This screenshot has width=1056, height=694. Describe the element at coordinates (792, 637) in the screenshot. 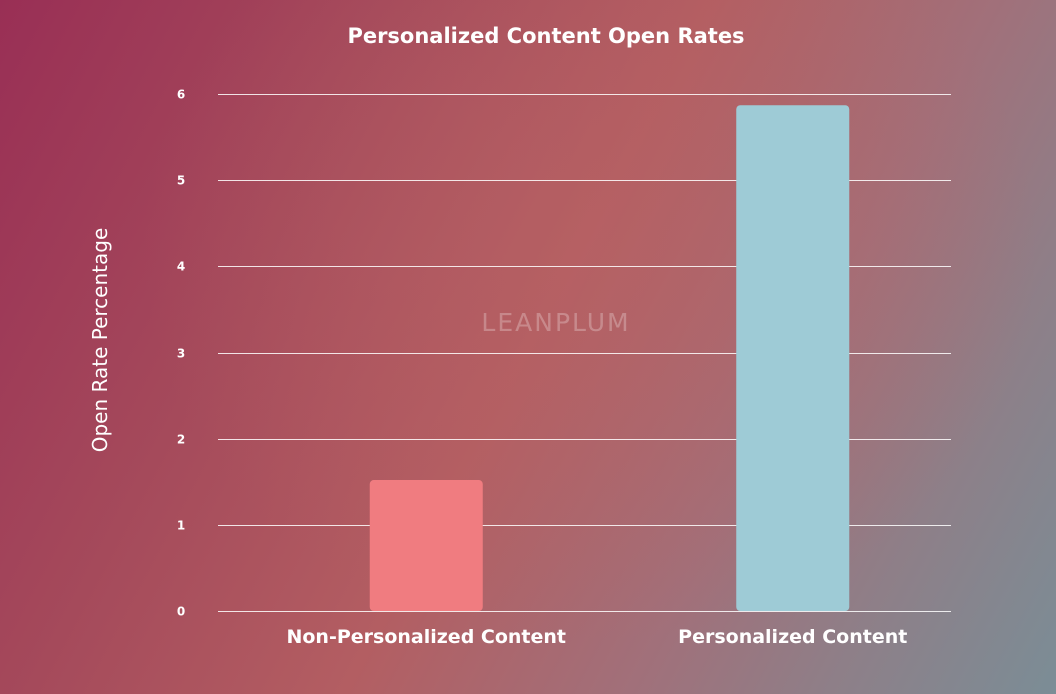

I see `x-category-label: Personalized Content` at that location.